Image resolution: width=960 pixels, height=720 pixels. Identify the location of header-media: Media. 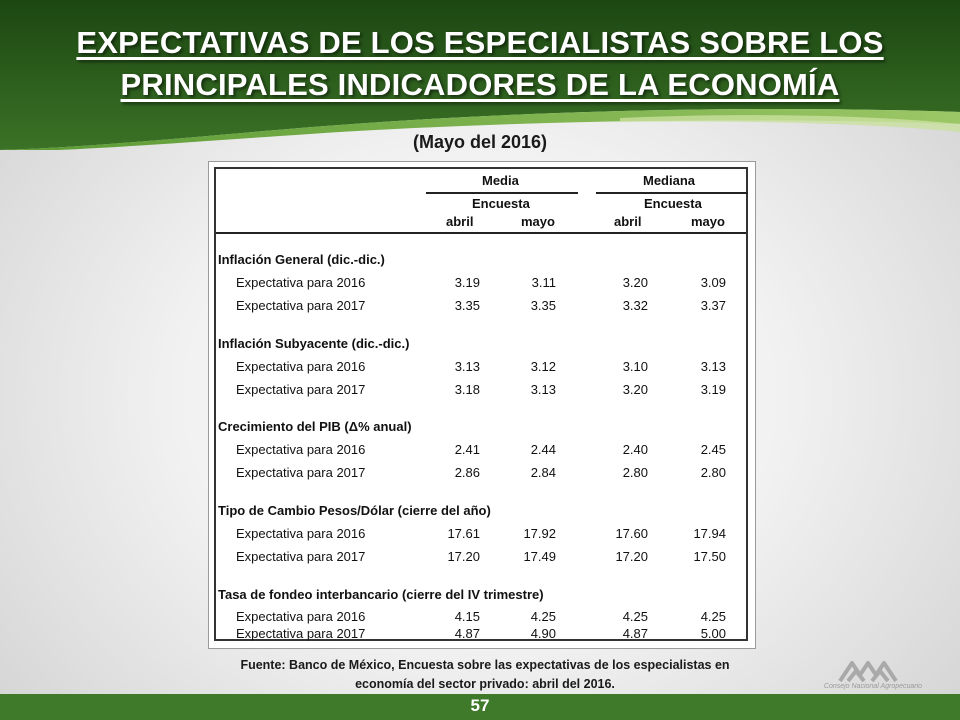
(500, 180).